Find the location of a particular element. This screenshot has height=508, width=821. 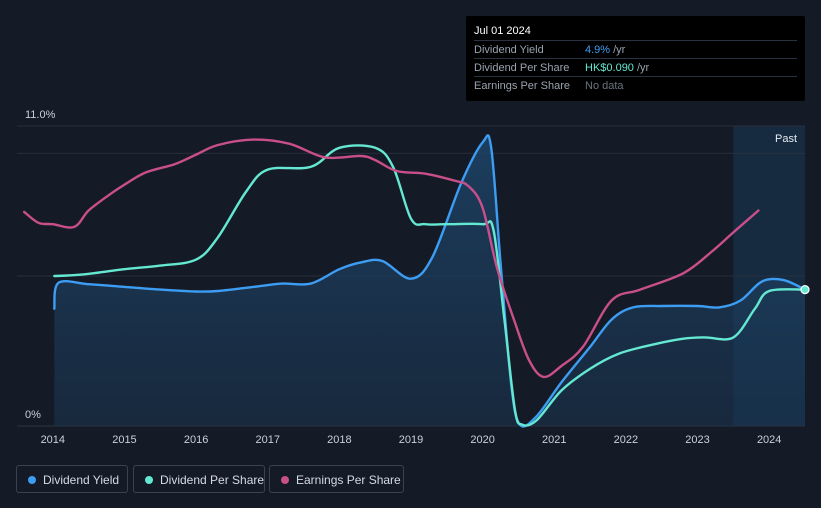

tooltip-date: Jul 01 2024 is located at coordinates (502, 31).